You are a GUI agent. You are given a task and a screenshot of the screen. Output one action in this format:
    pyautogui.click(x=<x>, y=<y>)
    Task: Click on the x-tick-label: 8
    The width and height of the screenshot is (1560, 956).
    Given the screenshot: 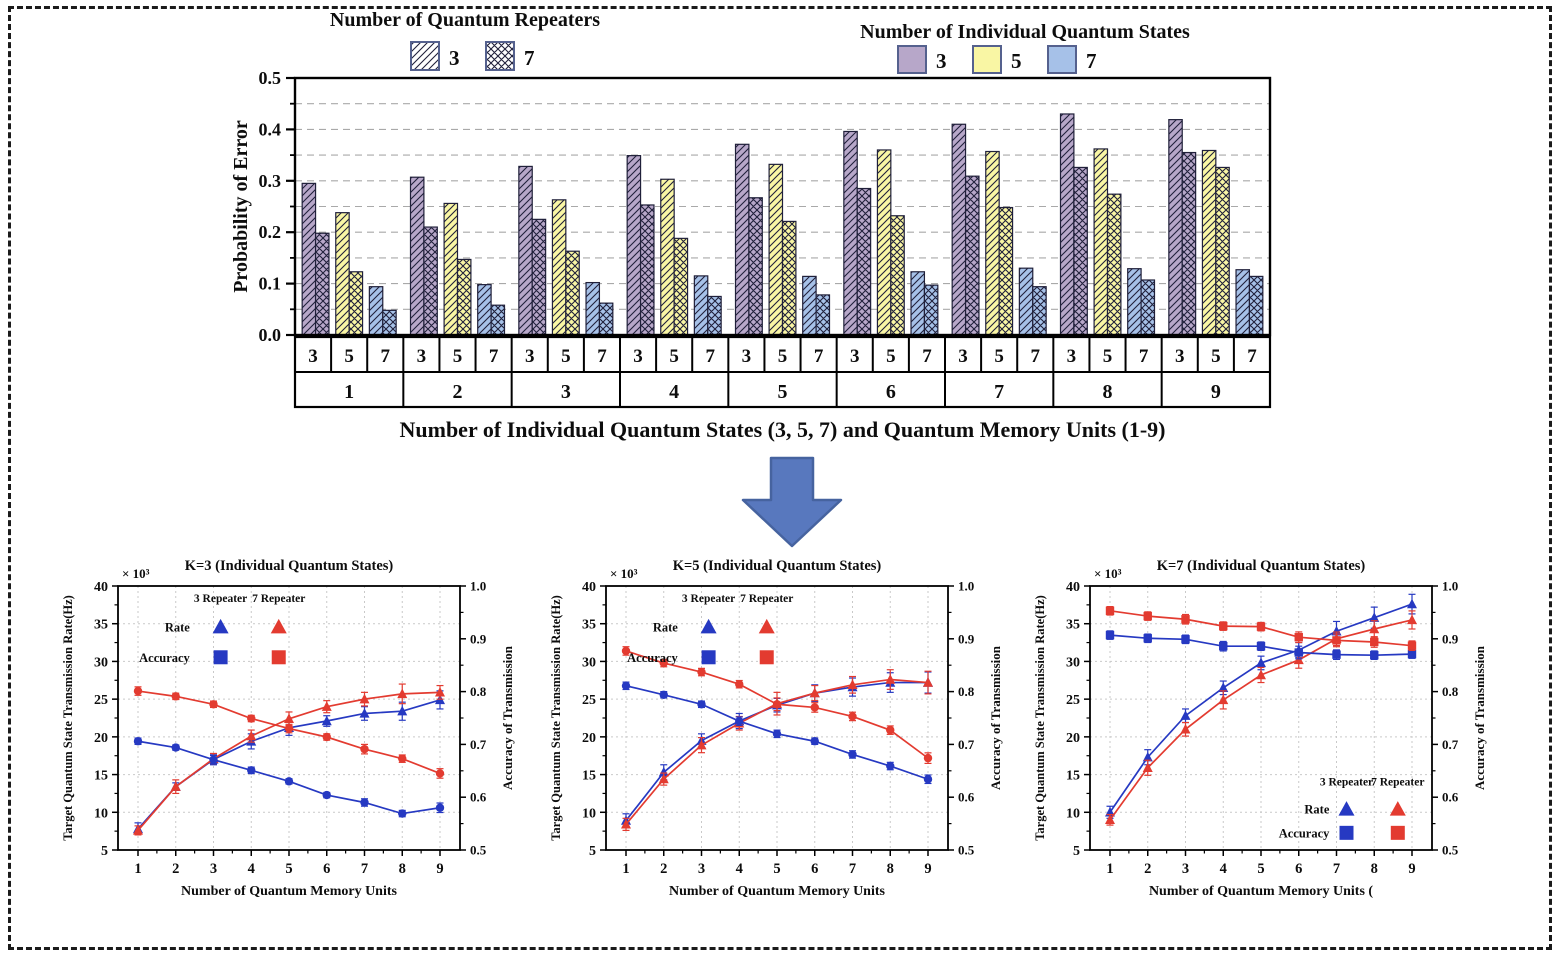 What is the action you would take?
    pyautogui.click(x=402, y=869)
    